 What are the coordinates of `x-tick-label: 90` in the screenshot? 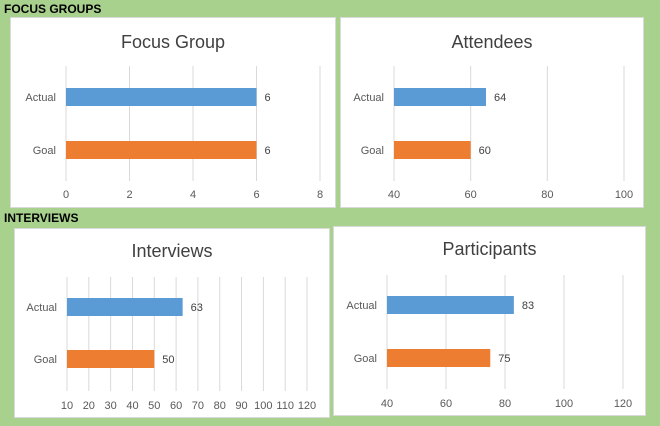 It's located at (241, 406).